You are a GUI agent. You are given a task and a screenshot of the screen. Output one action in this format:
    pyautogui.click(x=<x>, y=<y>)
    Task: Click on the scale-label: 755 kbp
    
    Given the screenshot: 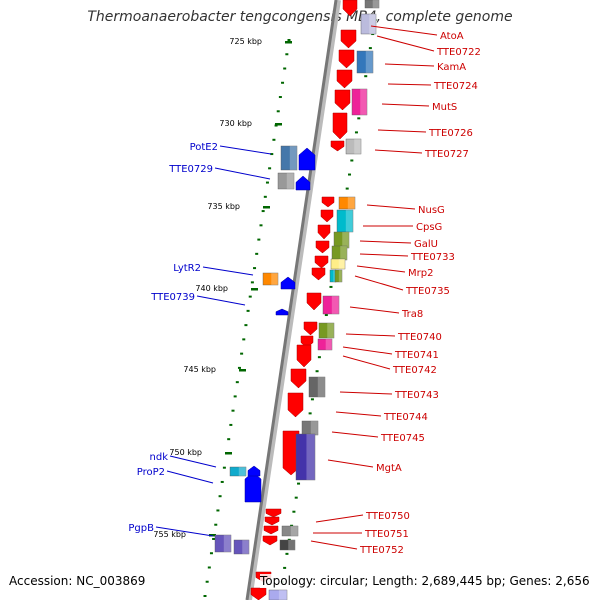 What is the action you would take?
    pyautogui.click(x=169, y=534)
    